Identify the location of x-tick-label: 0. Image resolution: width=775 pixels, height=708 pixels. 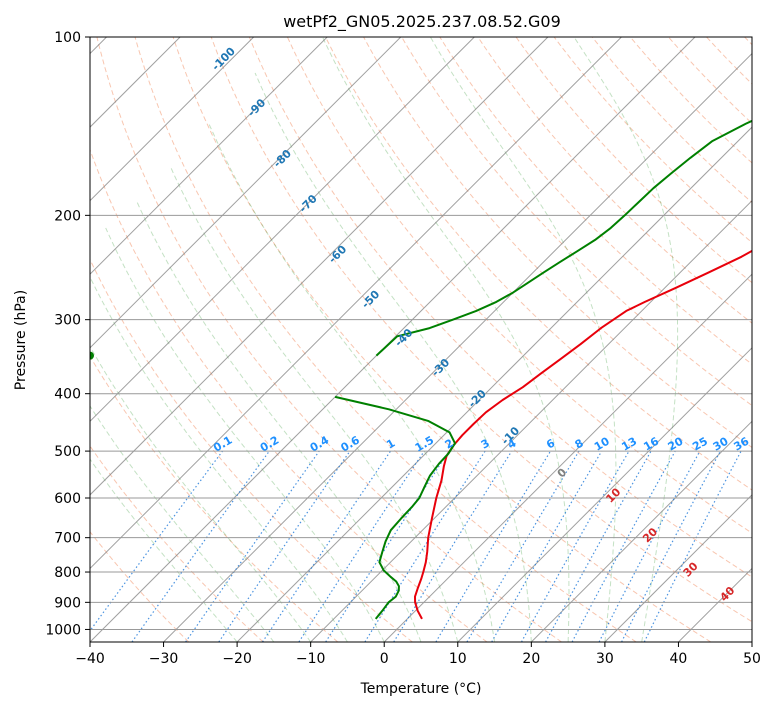
(384, 659).